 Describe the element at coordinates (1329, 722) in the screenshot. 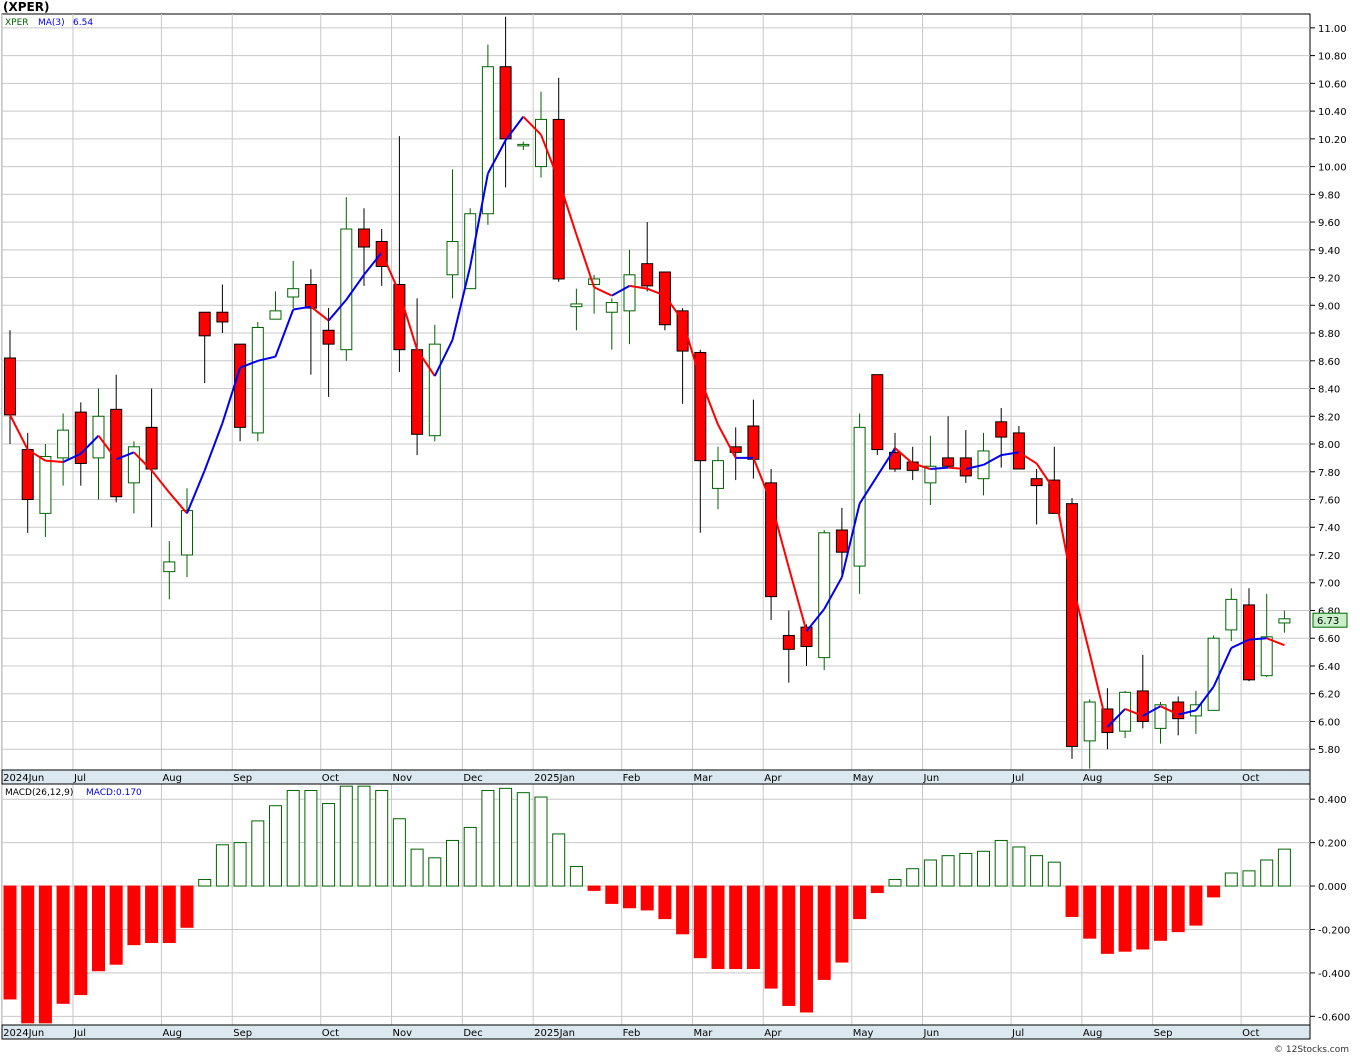

I see `price-tick-label: 6.00` at that location.